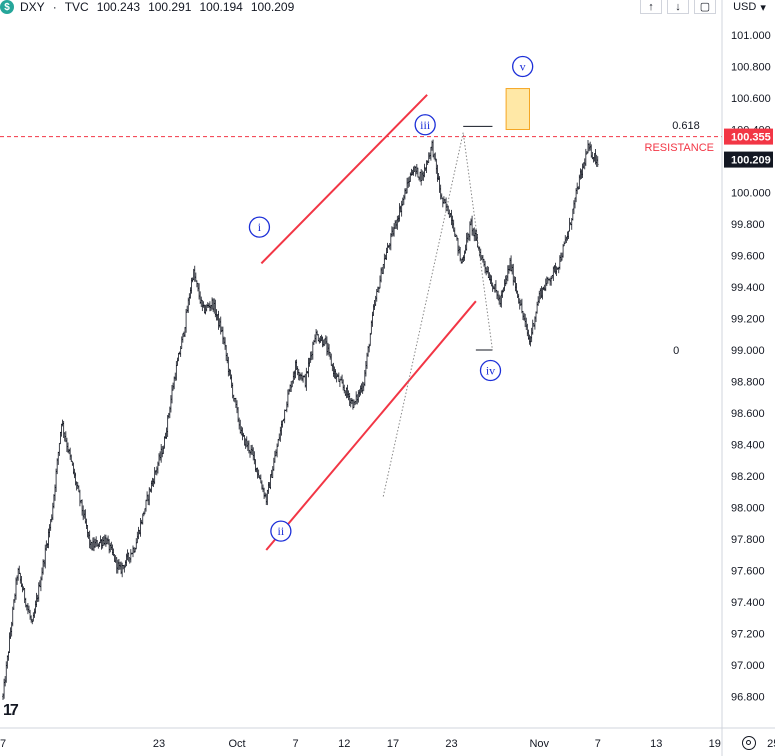 The height and width of the screenshot is (756, 775). Describe the element at coordinates (490, 370) in the screenshot. I see `wave-text: iv` at that location.